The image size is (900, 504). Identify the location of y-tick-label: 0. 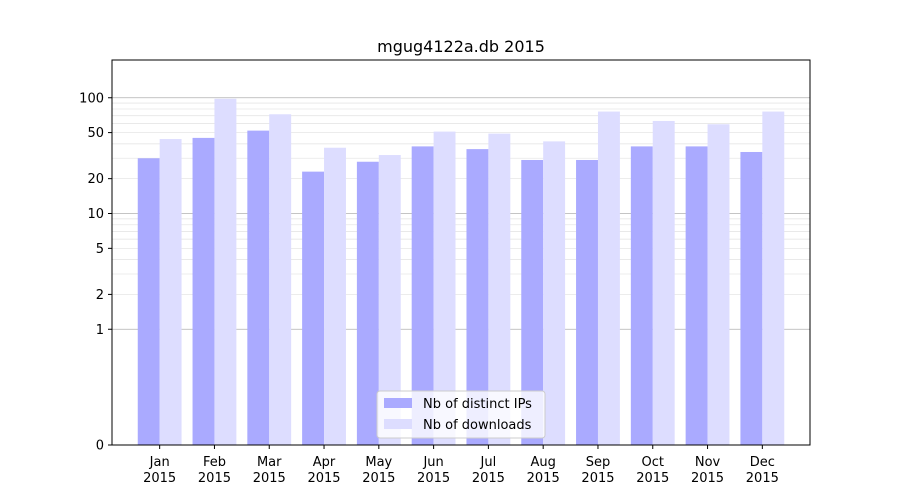
(100, 446).